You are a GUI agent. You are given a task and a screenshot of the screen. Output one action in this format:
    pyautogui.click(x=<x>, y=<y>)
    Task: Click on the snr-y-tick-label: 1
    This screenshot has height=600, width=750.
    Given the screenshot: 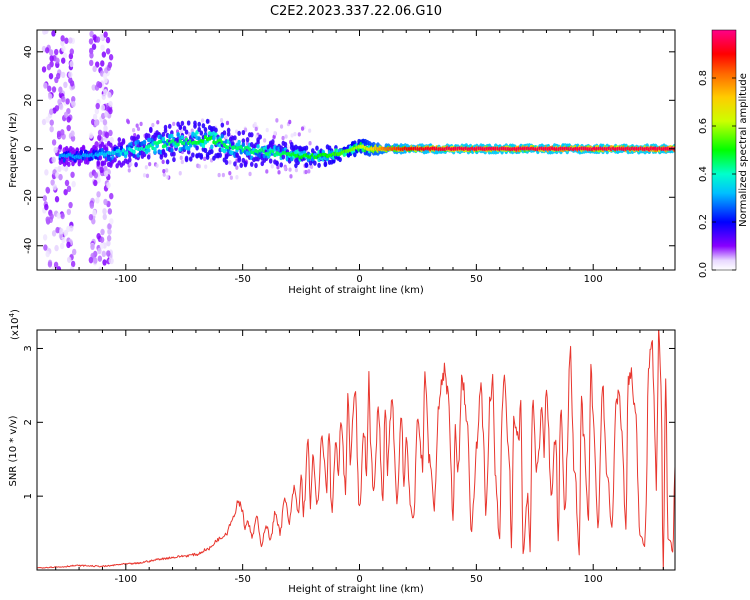 What is the action you would take?
    pyautogui.click(x=28, y=496)
    